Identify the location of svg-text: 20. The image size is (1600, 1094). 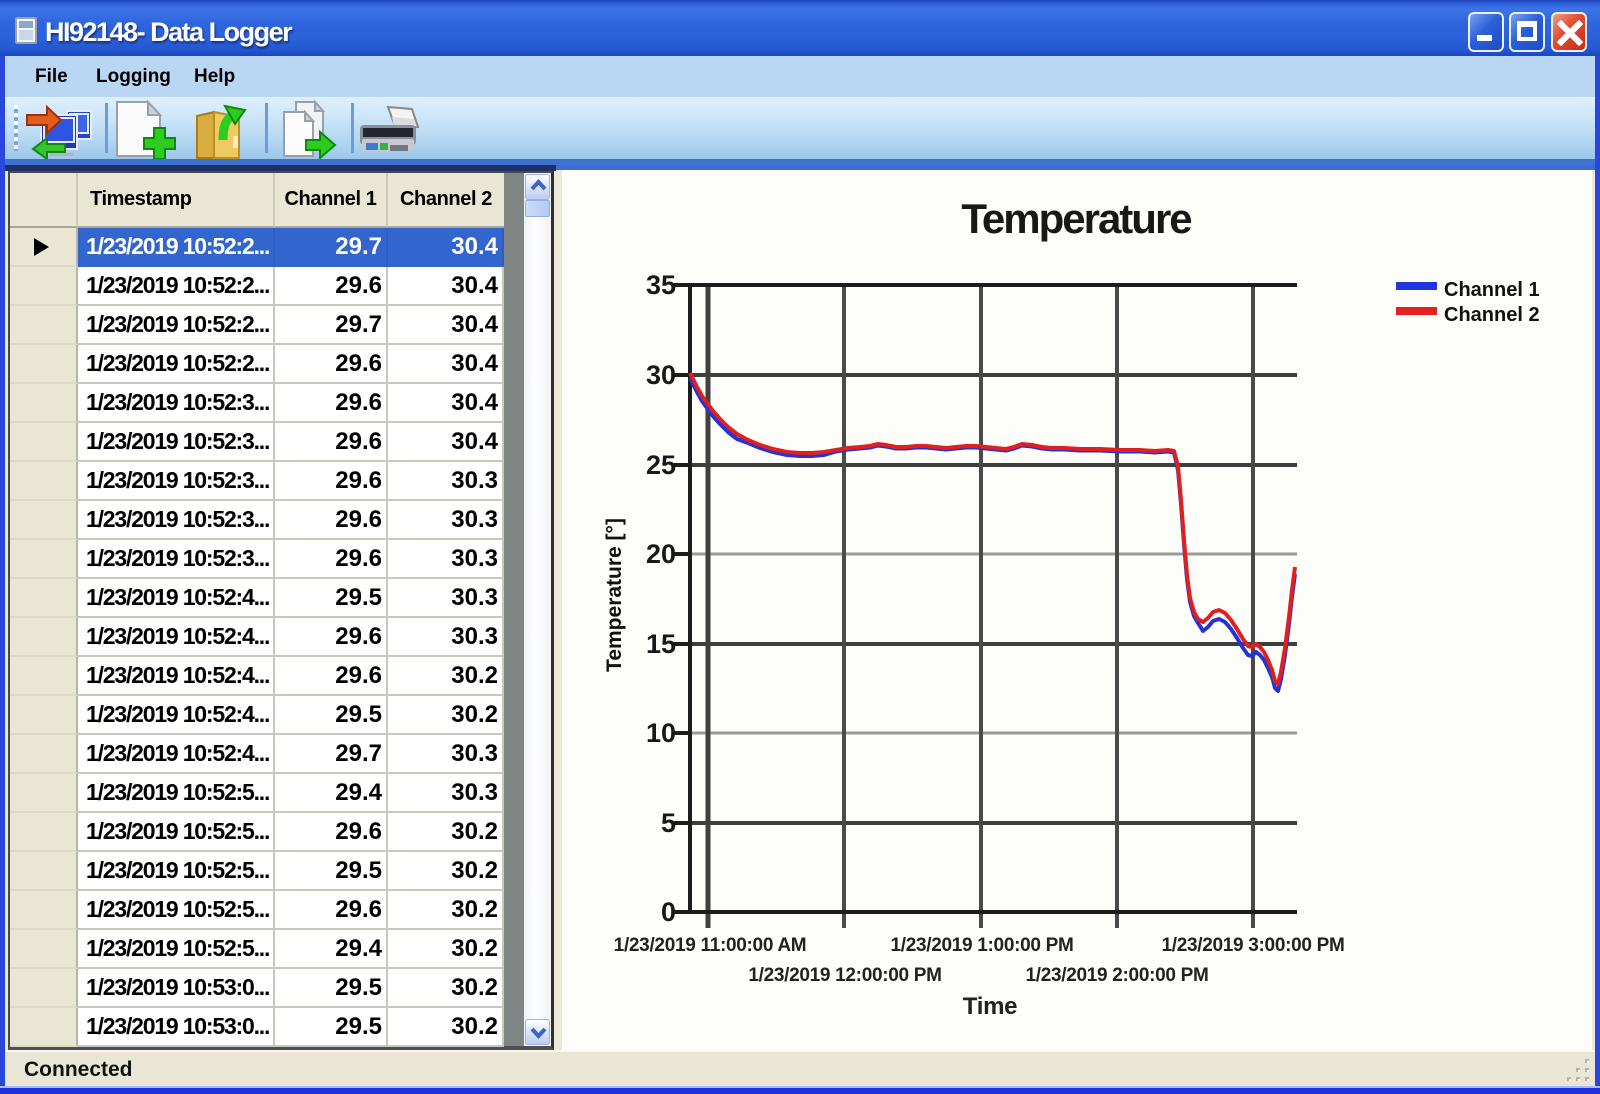
(661, 554).